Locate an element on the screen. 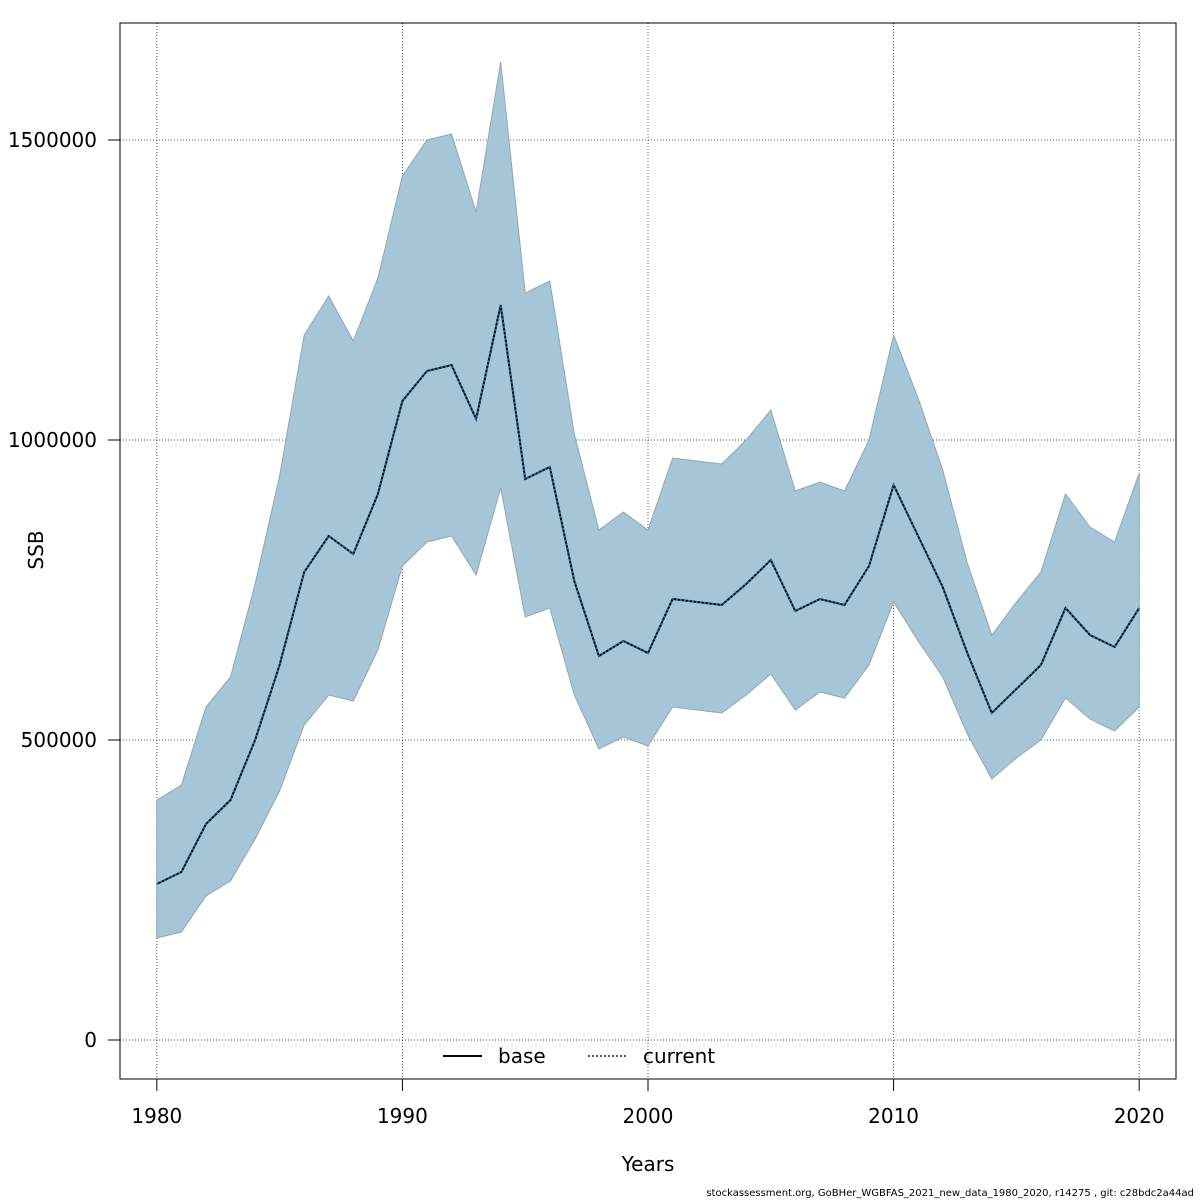 This screenshot has width=1200, height=1200. x-axis-title: Years is located at coordinates (648, 1164).